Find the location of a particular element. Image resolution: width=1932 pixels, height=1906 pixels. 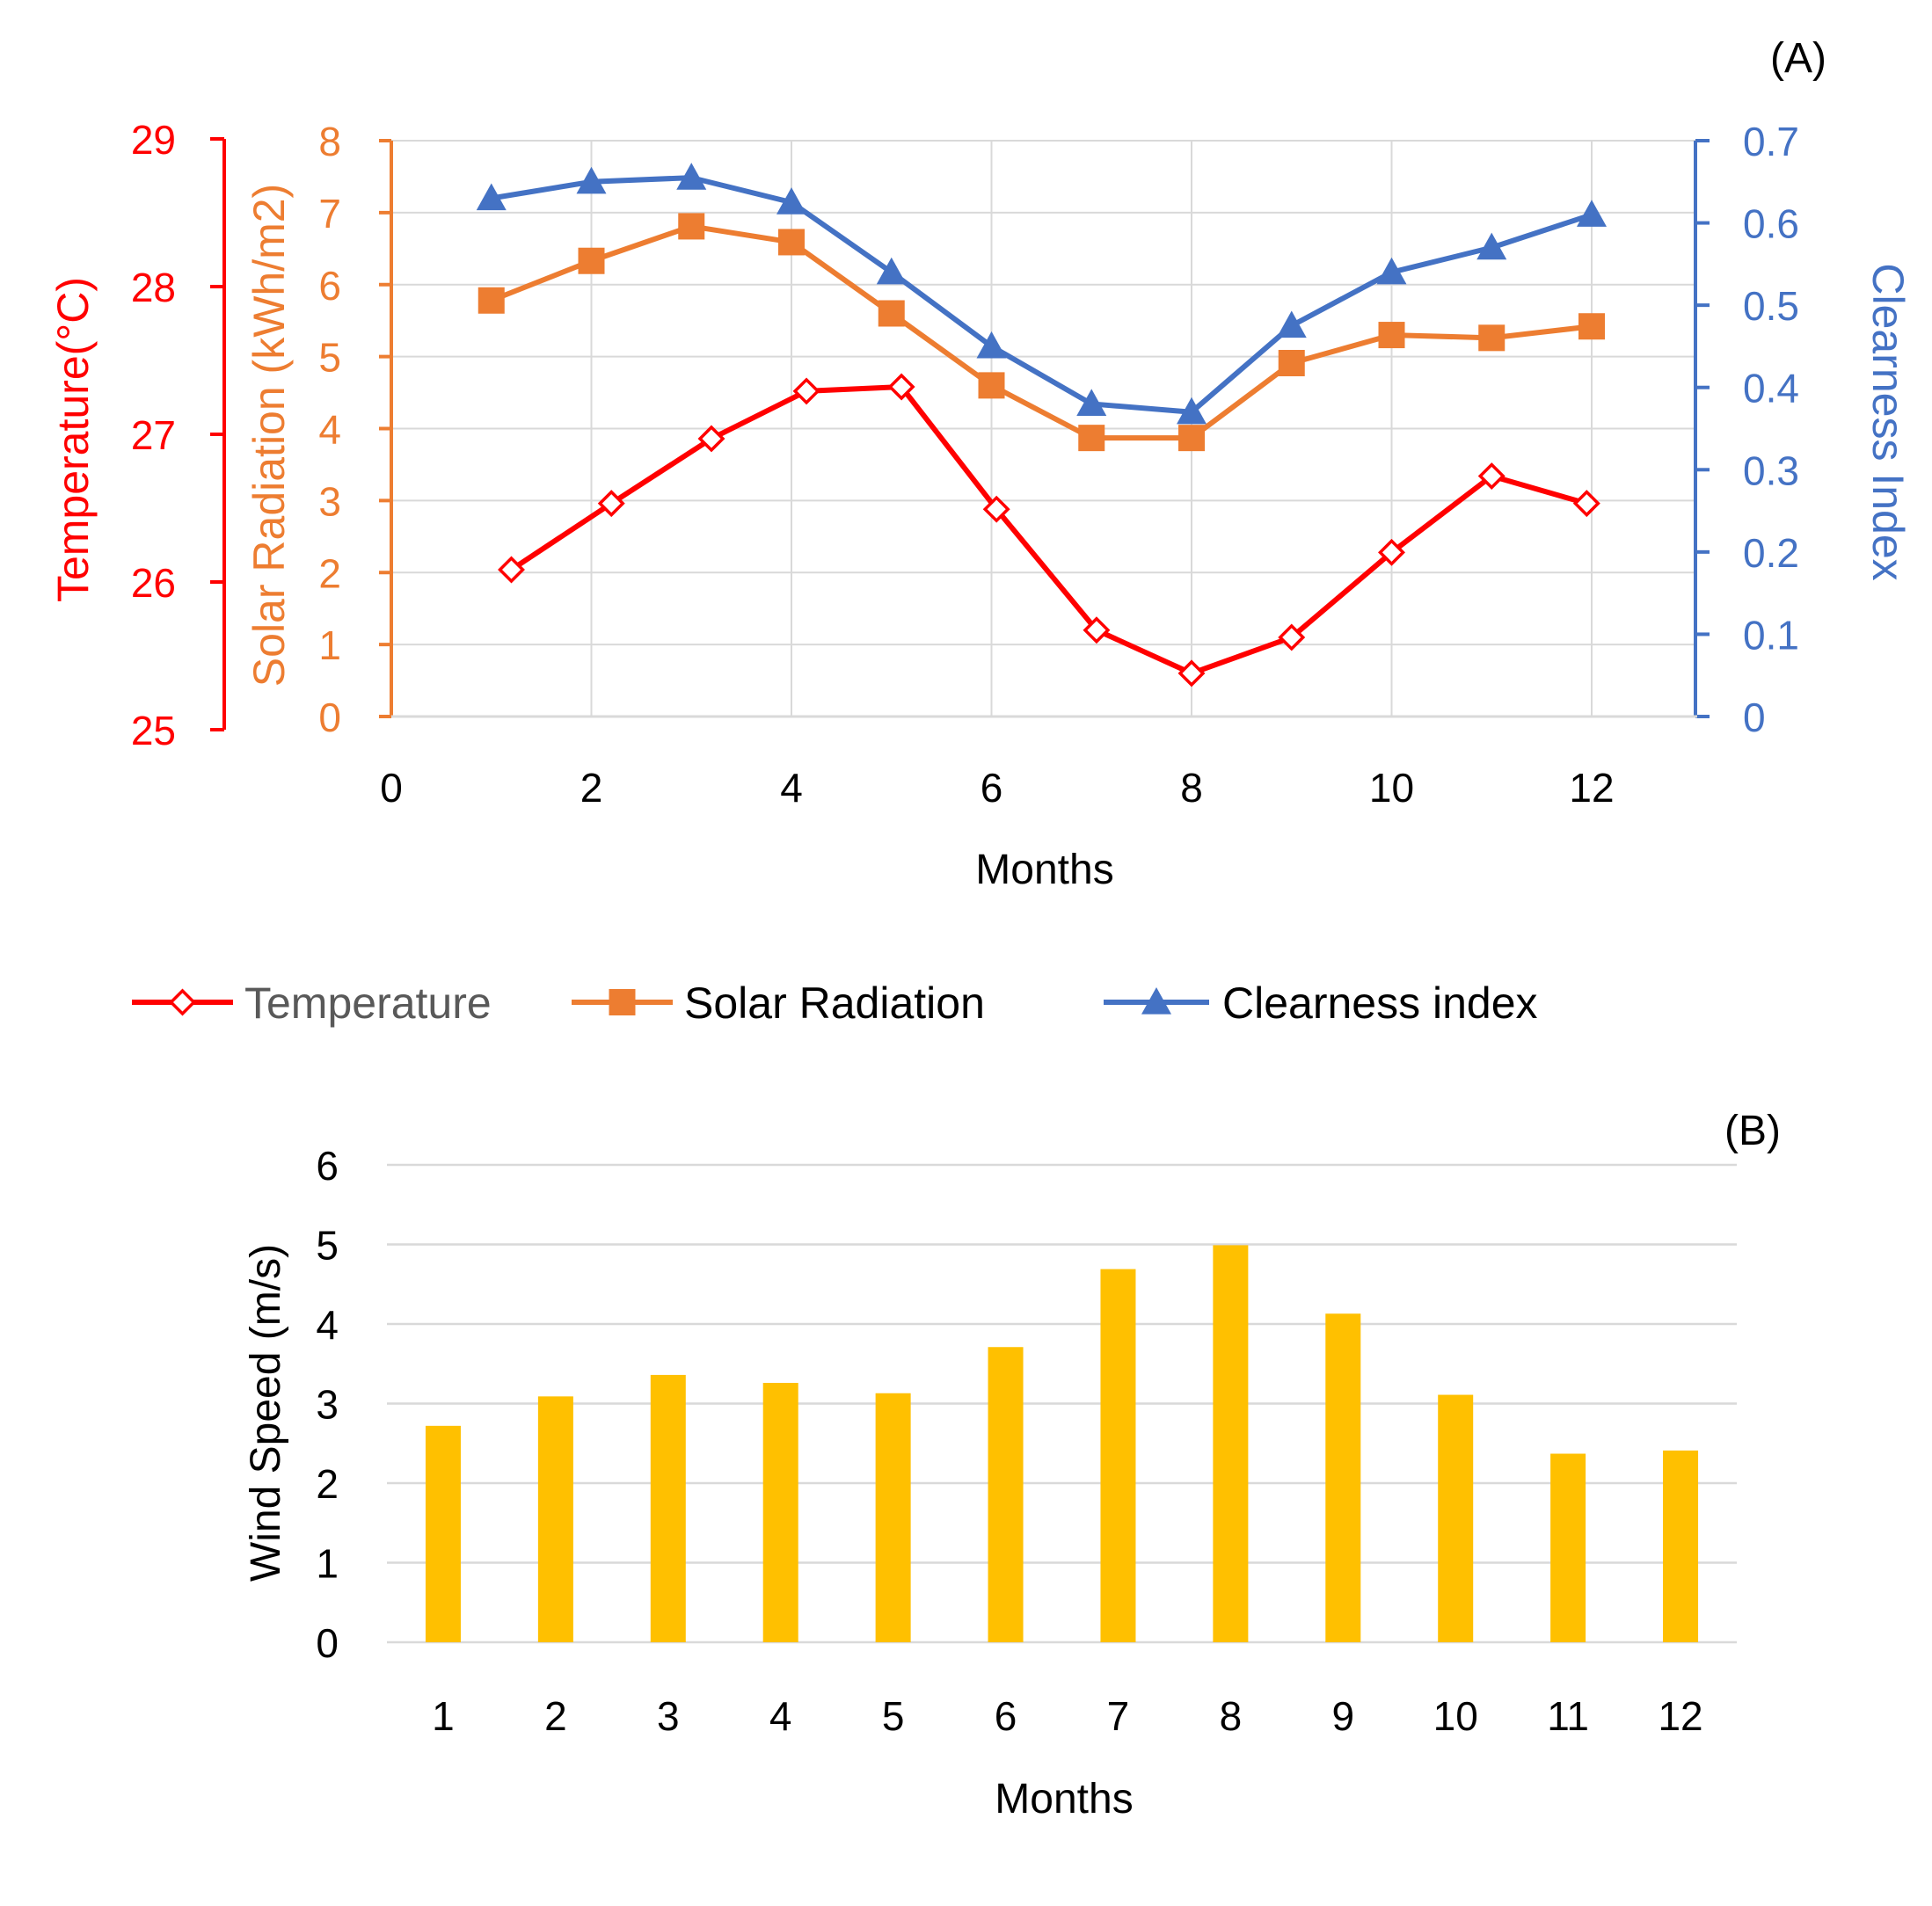

legend-item-solar-radiation: Solar Radiation is located at coordinates (778, 1003).